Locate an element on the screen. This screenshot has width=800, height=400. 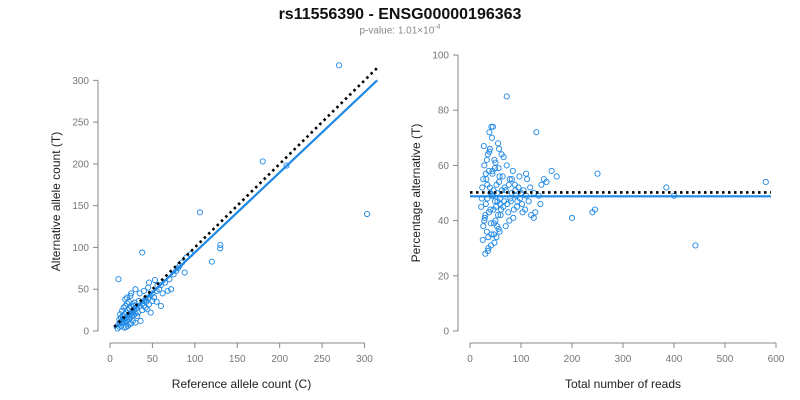
y-tick-label: 80 is located at coordinates (444, 111).